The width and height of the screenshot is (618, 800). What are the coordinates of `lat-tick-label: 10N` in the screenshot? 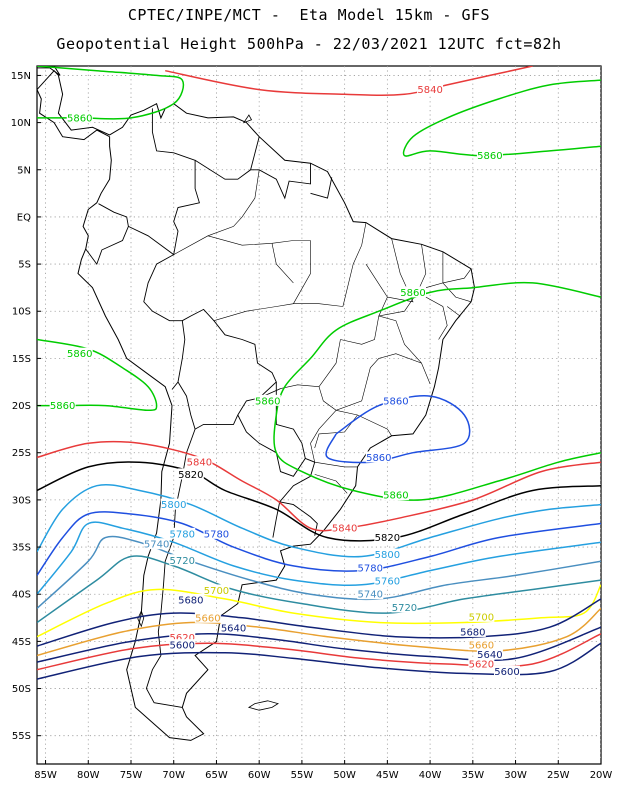 It's located at (21, 123).